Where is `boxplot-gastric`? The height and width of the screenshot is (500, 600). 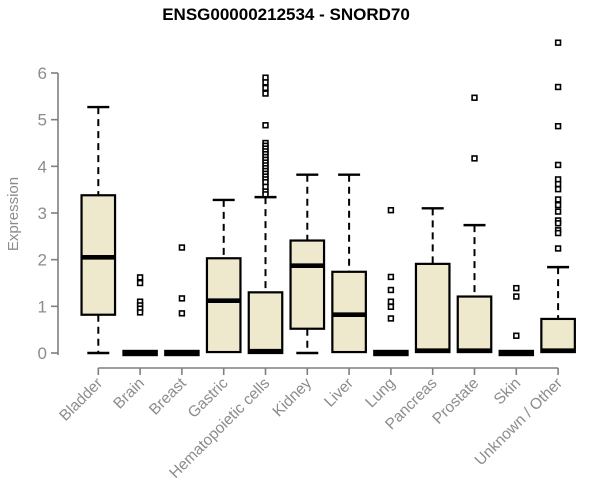
boxplot-gastric is located at coordinates (223, 276).